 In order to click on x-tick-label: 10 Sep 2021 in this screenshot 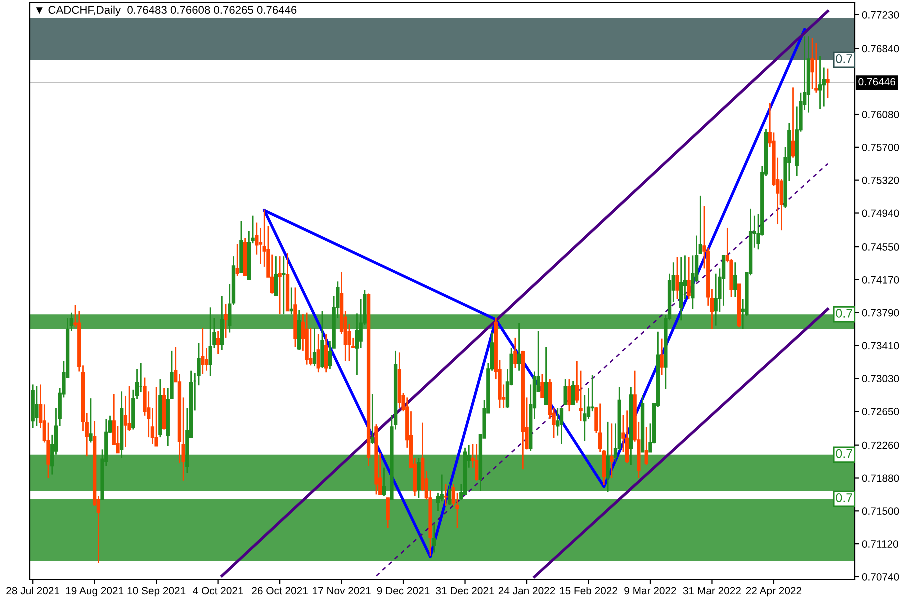, I will do `click(157, 592)`.